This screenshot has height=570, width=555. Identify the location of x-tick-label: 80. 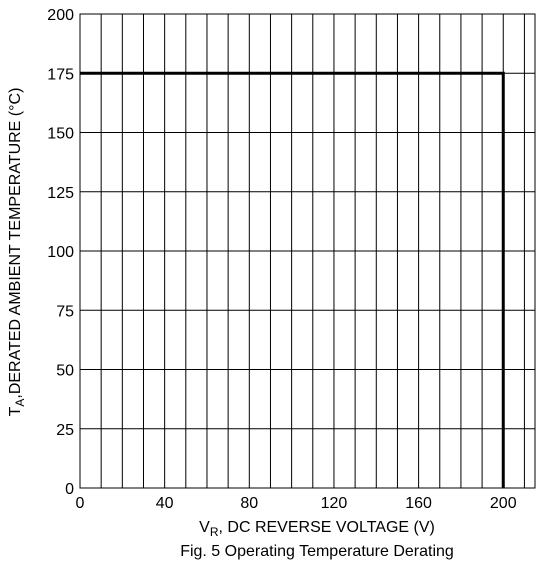
(249, 503).